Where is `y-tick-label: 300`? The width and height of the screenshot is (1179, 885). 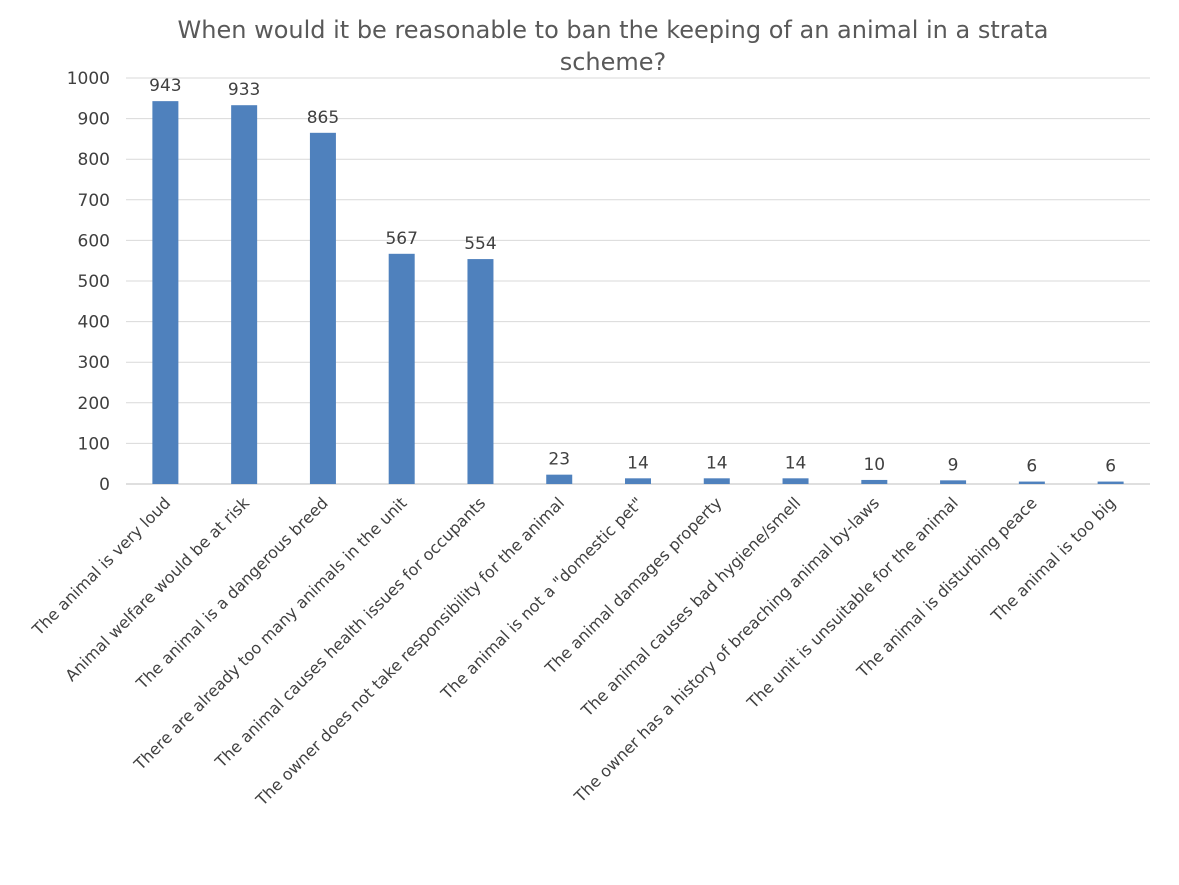
y-tick-label: 300 is located at coordinates (94, 363).